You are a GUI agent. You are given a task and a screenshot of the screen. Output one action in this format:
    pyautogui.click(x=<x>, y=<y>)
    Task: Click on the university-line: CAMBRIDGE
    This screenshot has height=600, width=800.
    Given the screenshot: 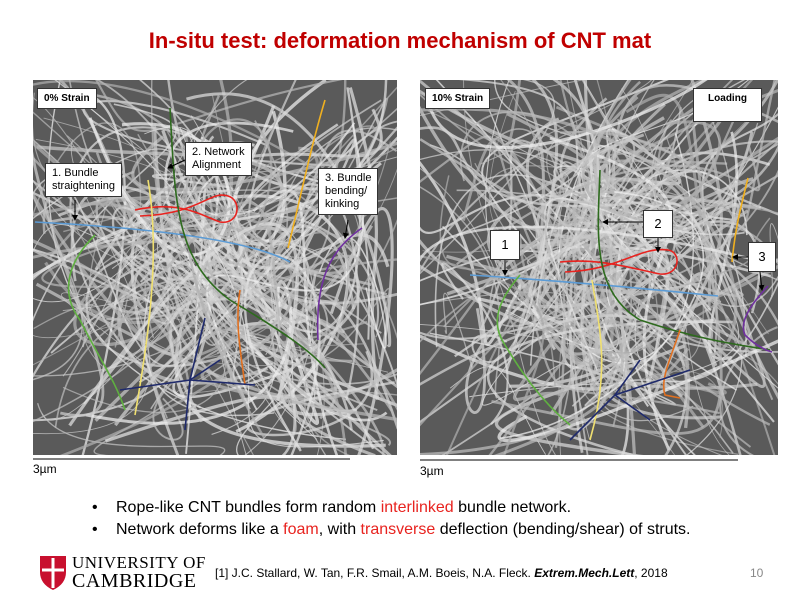 What is the action you would take?
    pyautogui.click(x=134, y=581)
    